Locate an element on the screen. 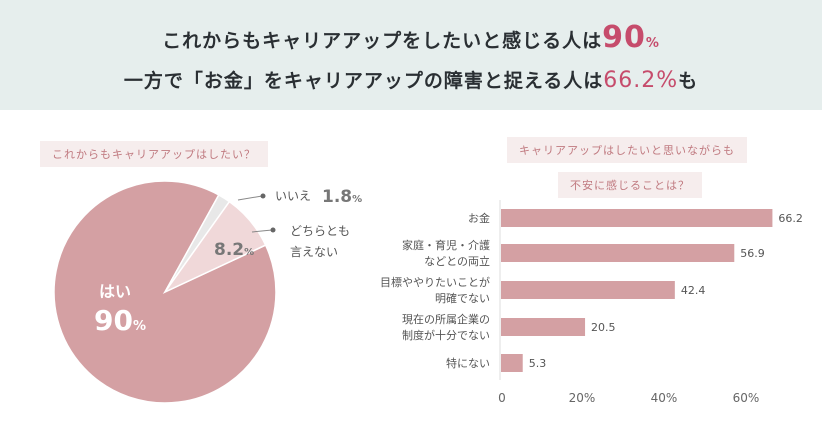 The image size is (822, 430). bar-category-4: 特にない is located at coordinates (468, 363).